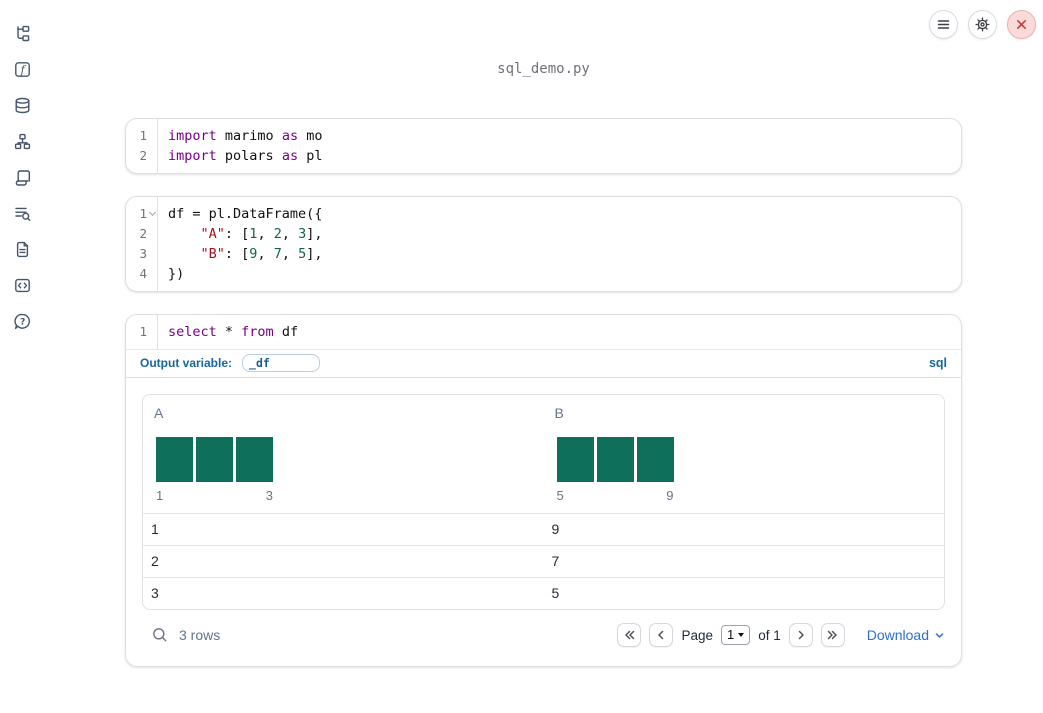 Image resolution: width=1043 pixels, height=713 pixels. Describe the element at coordinates (750, 459) in the screenshot. I see `histogram-b` at that location.